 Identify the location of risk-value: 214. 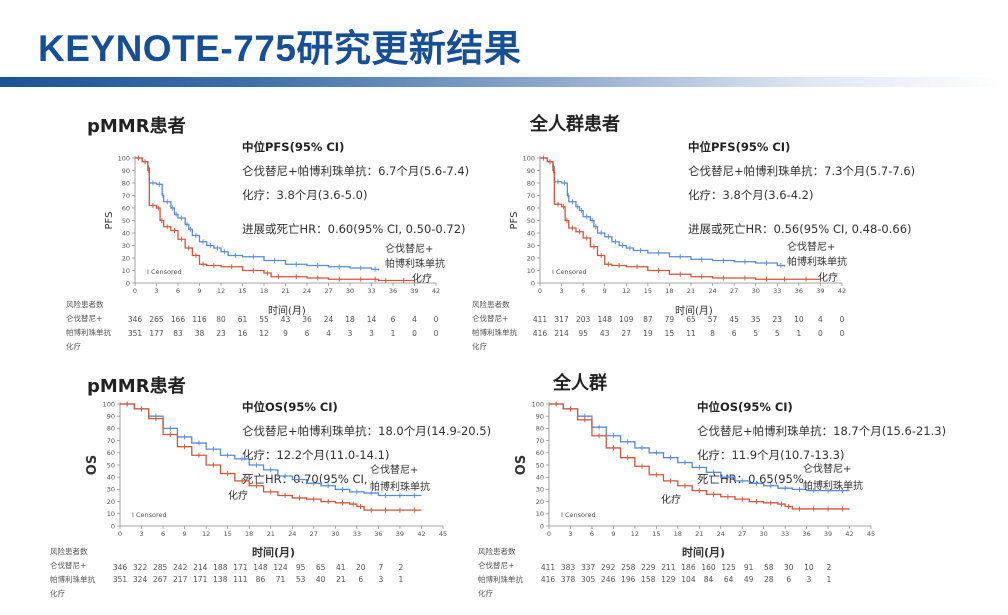
(561, 333).